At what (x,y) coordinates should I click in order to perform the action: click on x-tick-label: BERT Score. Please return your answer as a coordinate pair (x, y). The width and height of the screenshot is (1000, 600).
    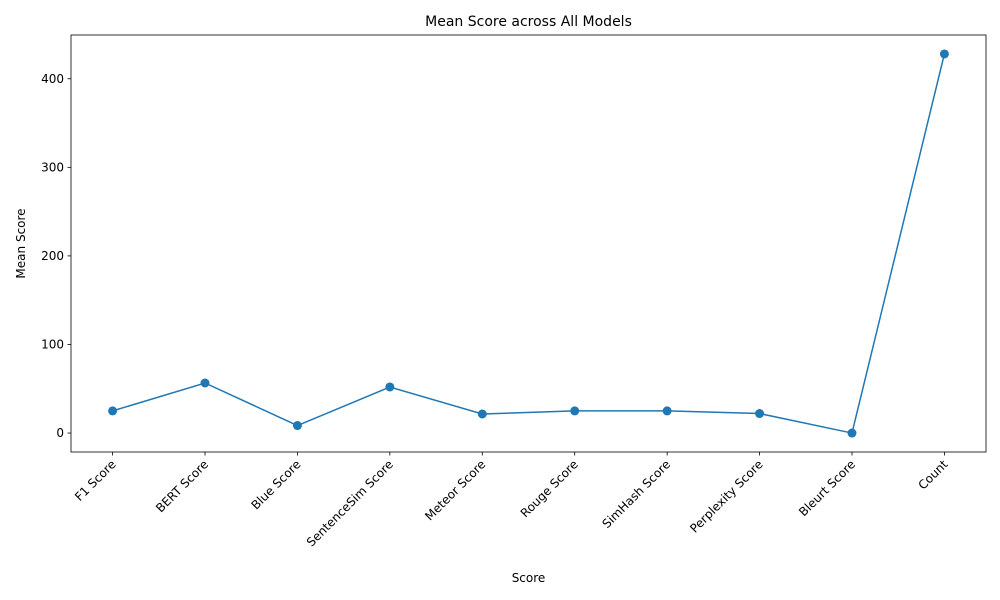
    Looking at the image, I should click on (182, 486).